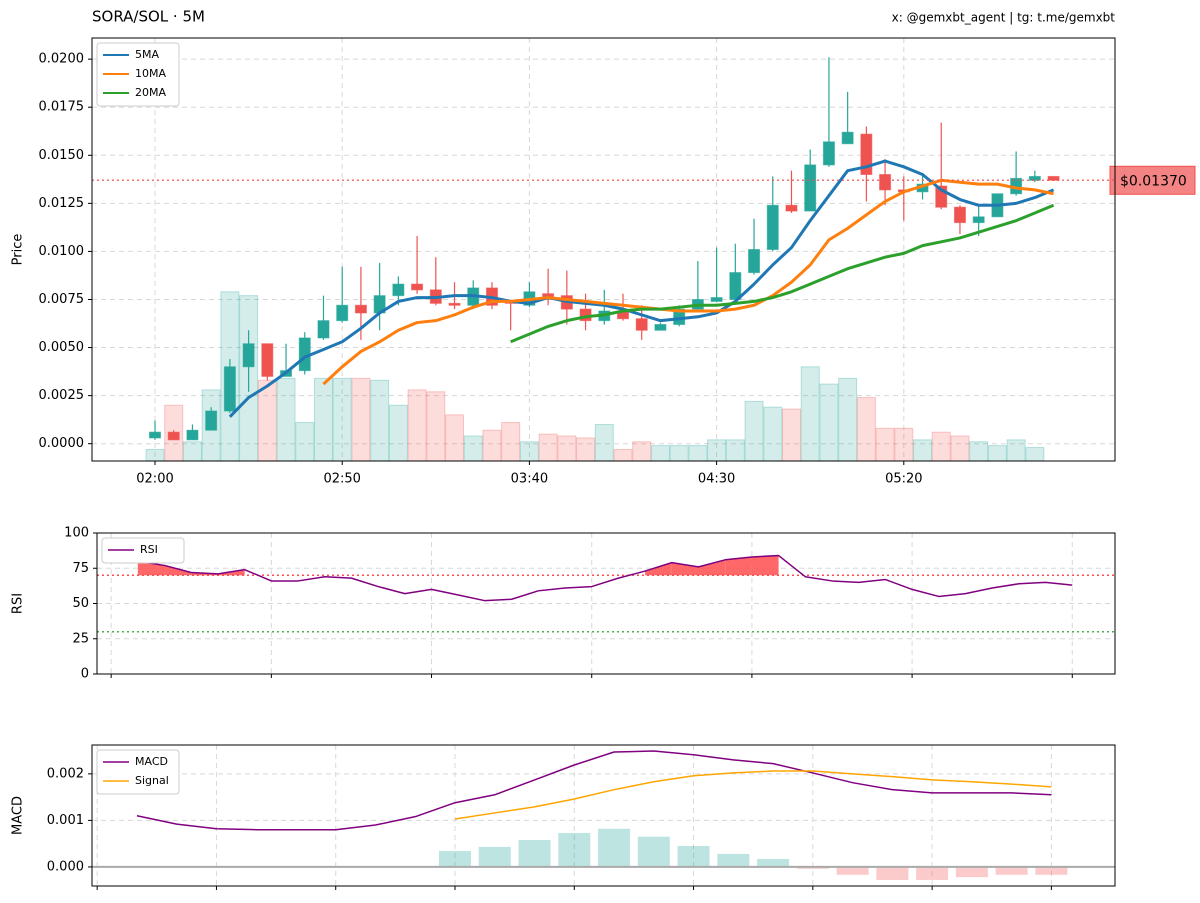 This screenshot has height=903, width=1200. I want to click on y-tick-label: 0.0125, so click(62, 203).